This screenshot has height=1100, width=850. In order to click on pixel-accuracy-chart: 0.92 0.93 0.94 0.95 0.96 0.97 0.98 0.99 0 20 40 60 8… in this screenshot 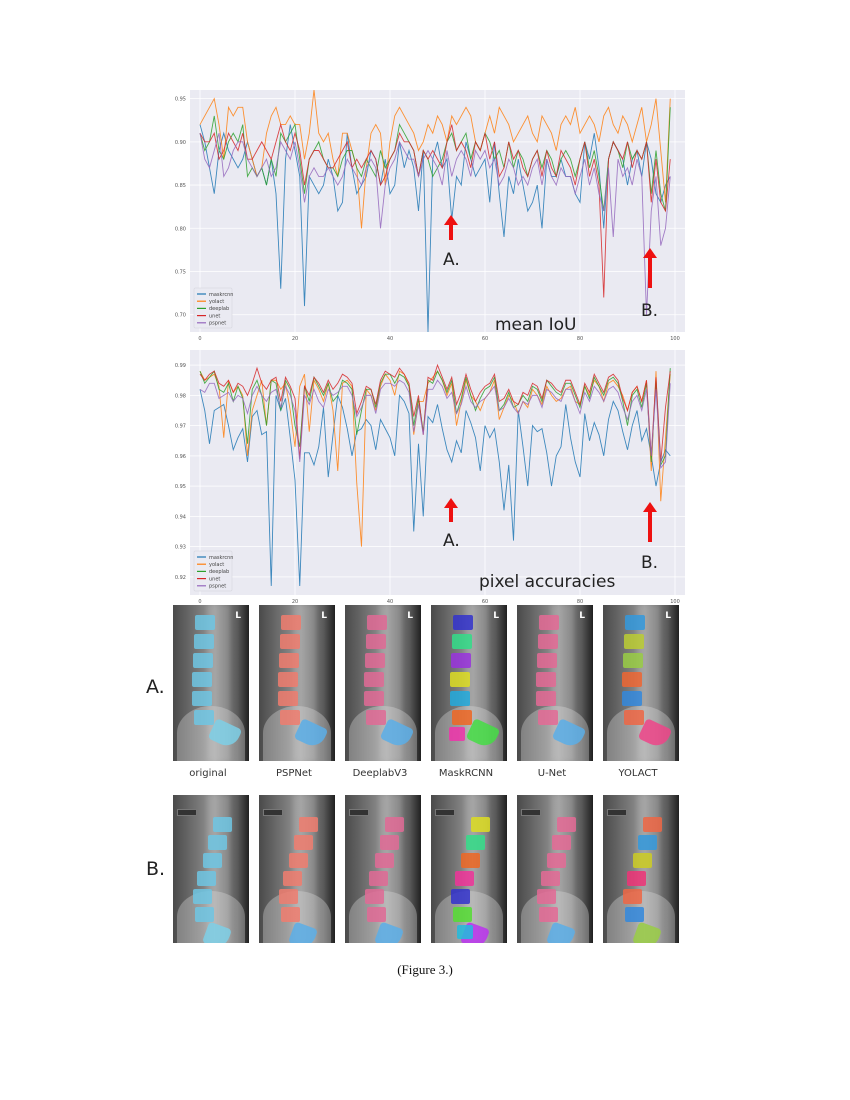, I will do `click(417, 479)`.